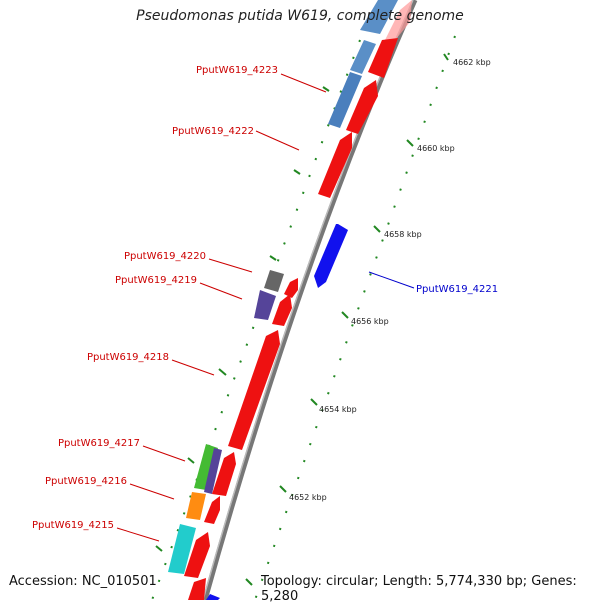 The image size is (600, 604). Describe the element at coordinates (282, 310) in the screenshot. I see `gene-PputW619_4219-fwd` at that location.